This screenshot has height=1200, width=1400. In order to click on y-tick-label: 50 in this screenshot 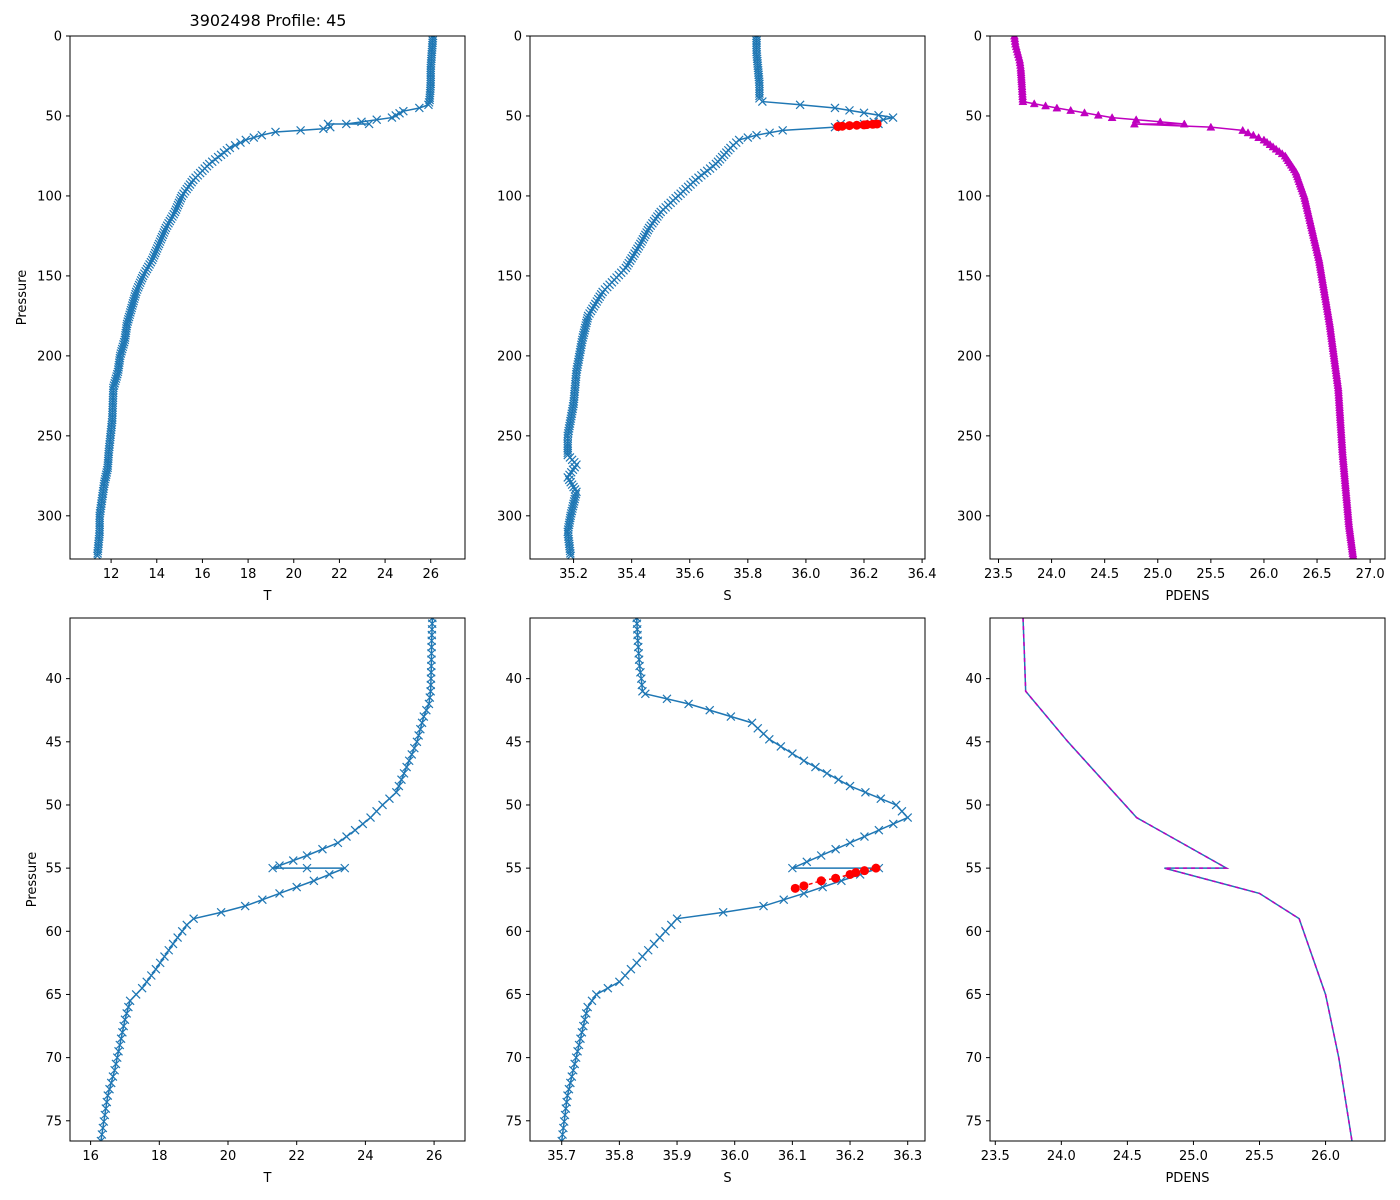, I will do `click(513, 805)`.